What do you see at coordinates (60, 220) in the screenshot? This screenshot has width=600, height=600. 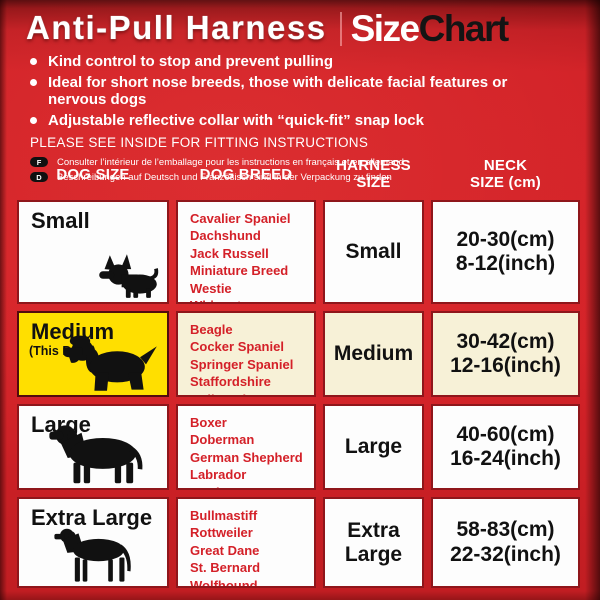 I see `dog-size-label: Small` at bounding box center [60, 220].